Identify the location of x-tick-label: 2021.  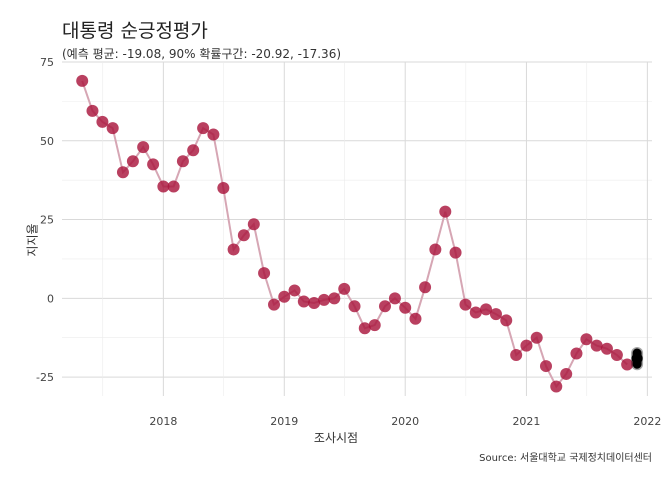
(526, 421).